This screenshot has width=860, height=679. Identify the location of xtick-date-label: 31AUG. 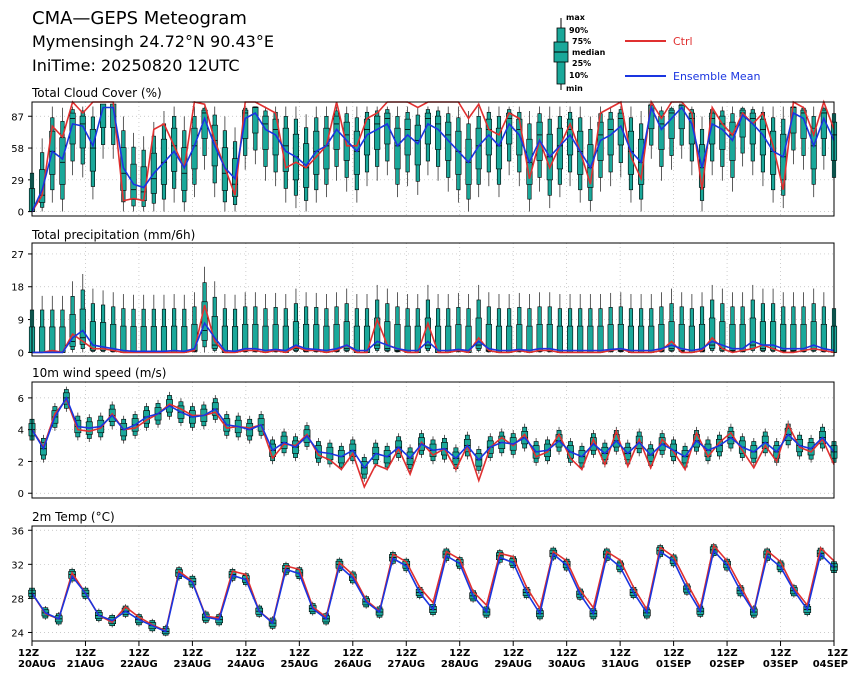
(620, 664).